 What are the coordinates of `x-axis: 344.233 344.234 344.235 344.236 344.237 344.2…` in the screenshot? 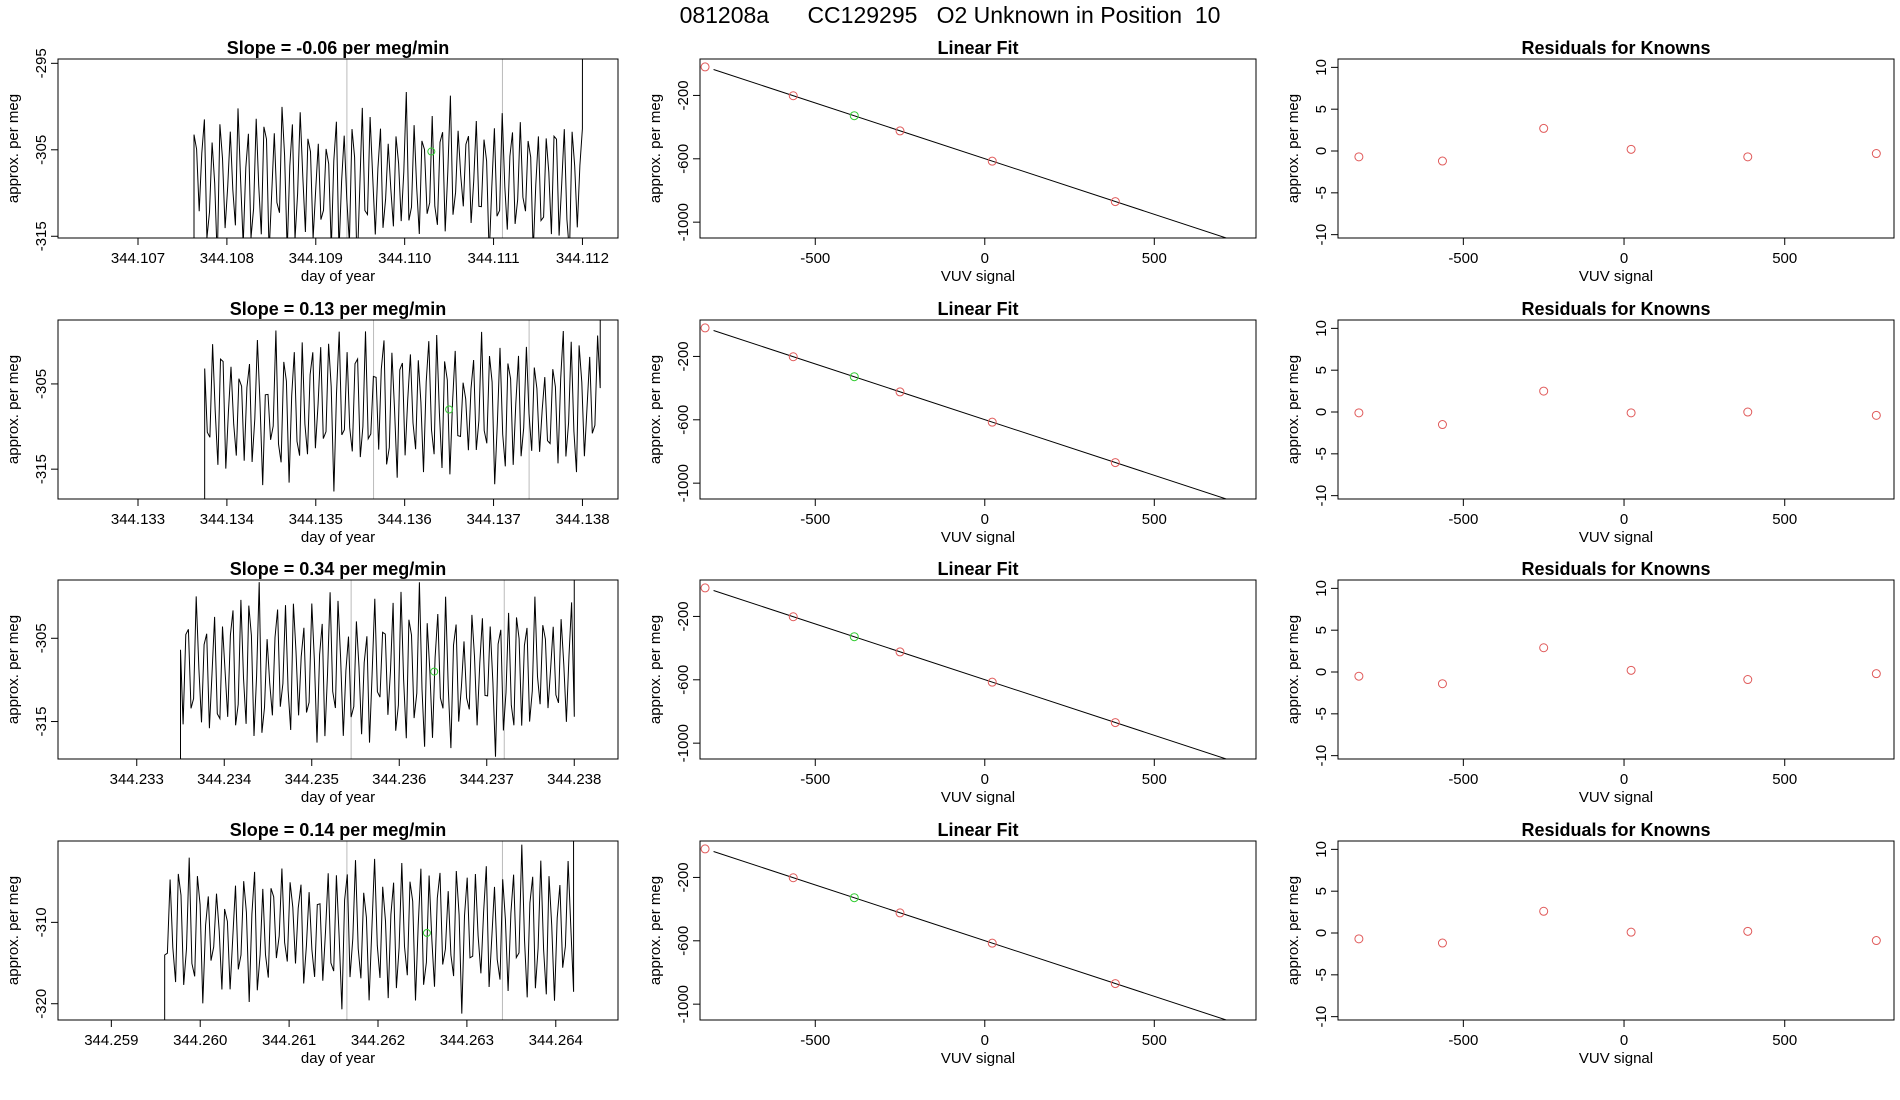 It's located at (355, 773).